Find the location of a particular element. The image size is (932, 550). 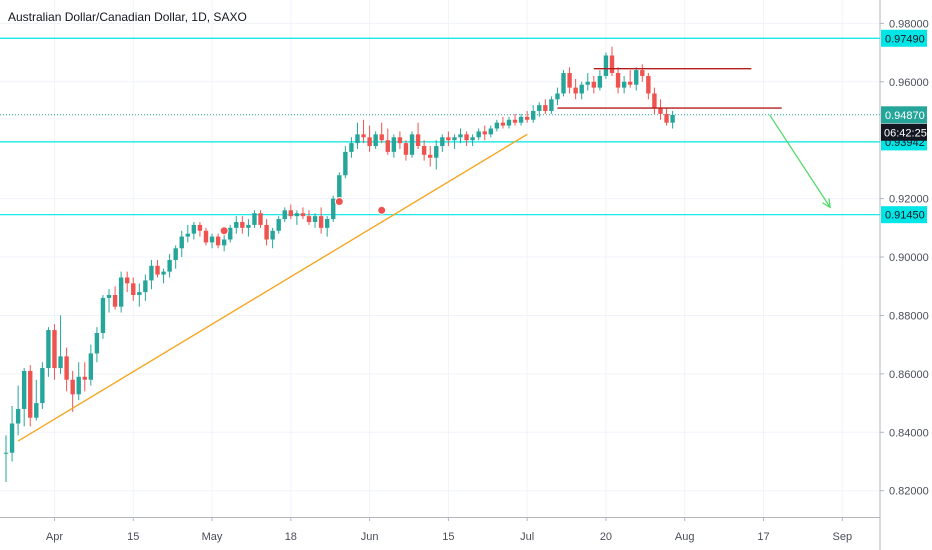

price-tick-label: 0.90000 is located at coordinates (909, 258).